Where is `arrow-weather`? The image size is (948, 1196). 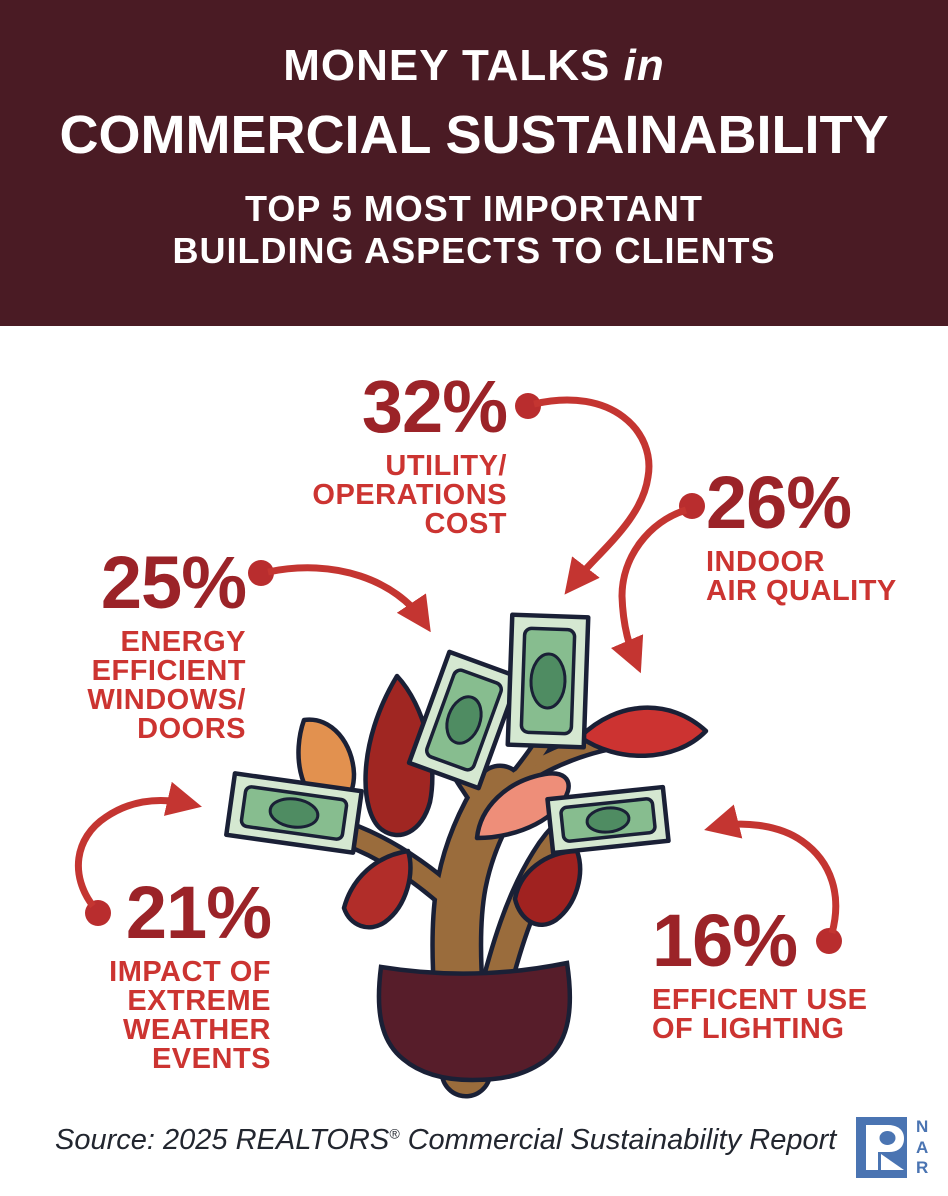
arrow-weather is located at coordinates (138, 853).